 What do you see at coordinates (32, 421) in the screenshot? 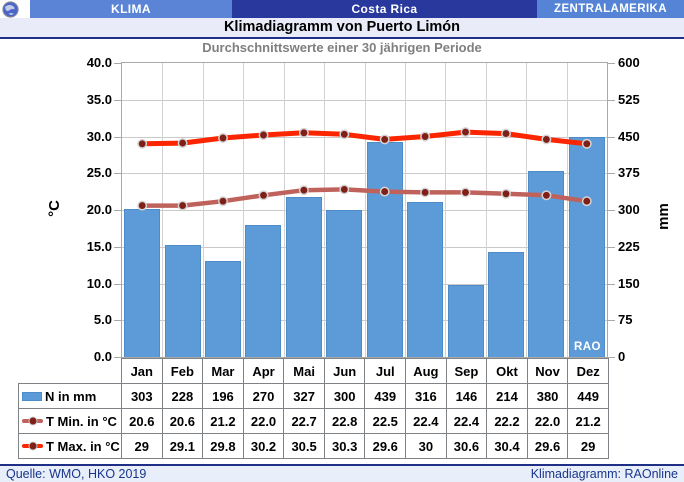
I see `line-marker-icon` at bounding box center [32, 421].